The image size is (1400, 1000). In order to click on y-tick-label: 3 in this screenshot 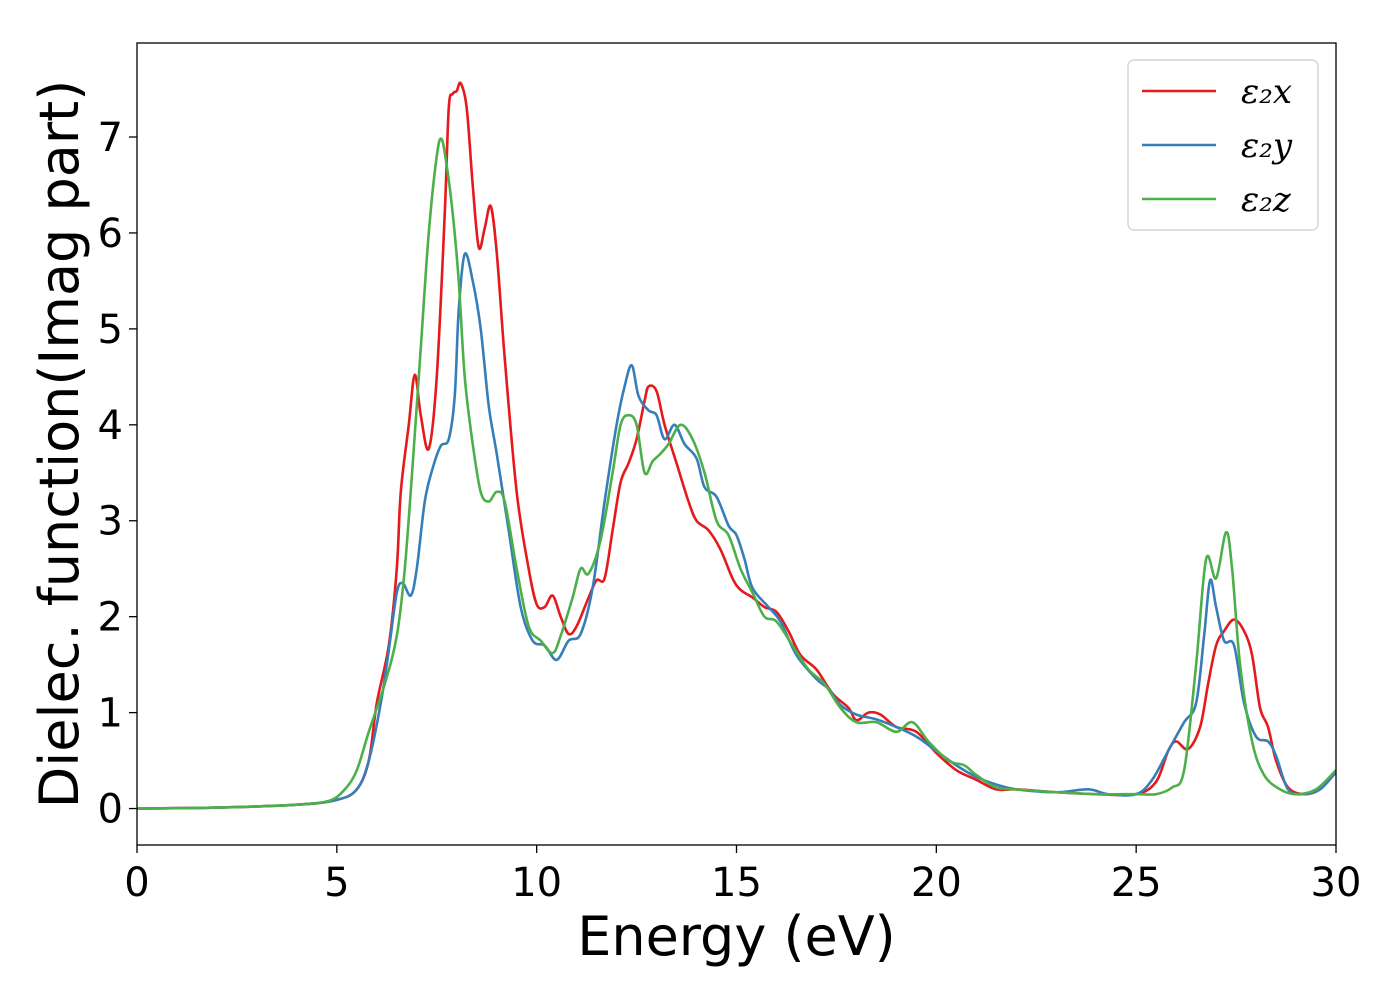, I will do `click(110, 522)`.